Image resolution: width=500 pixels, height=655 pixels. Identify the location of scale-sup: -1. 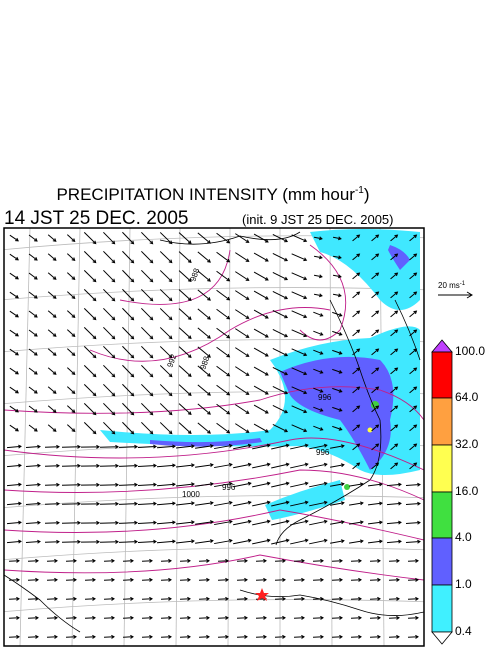
(463, 284).